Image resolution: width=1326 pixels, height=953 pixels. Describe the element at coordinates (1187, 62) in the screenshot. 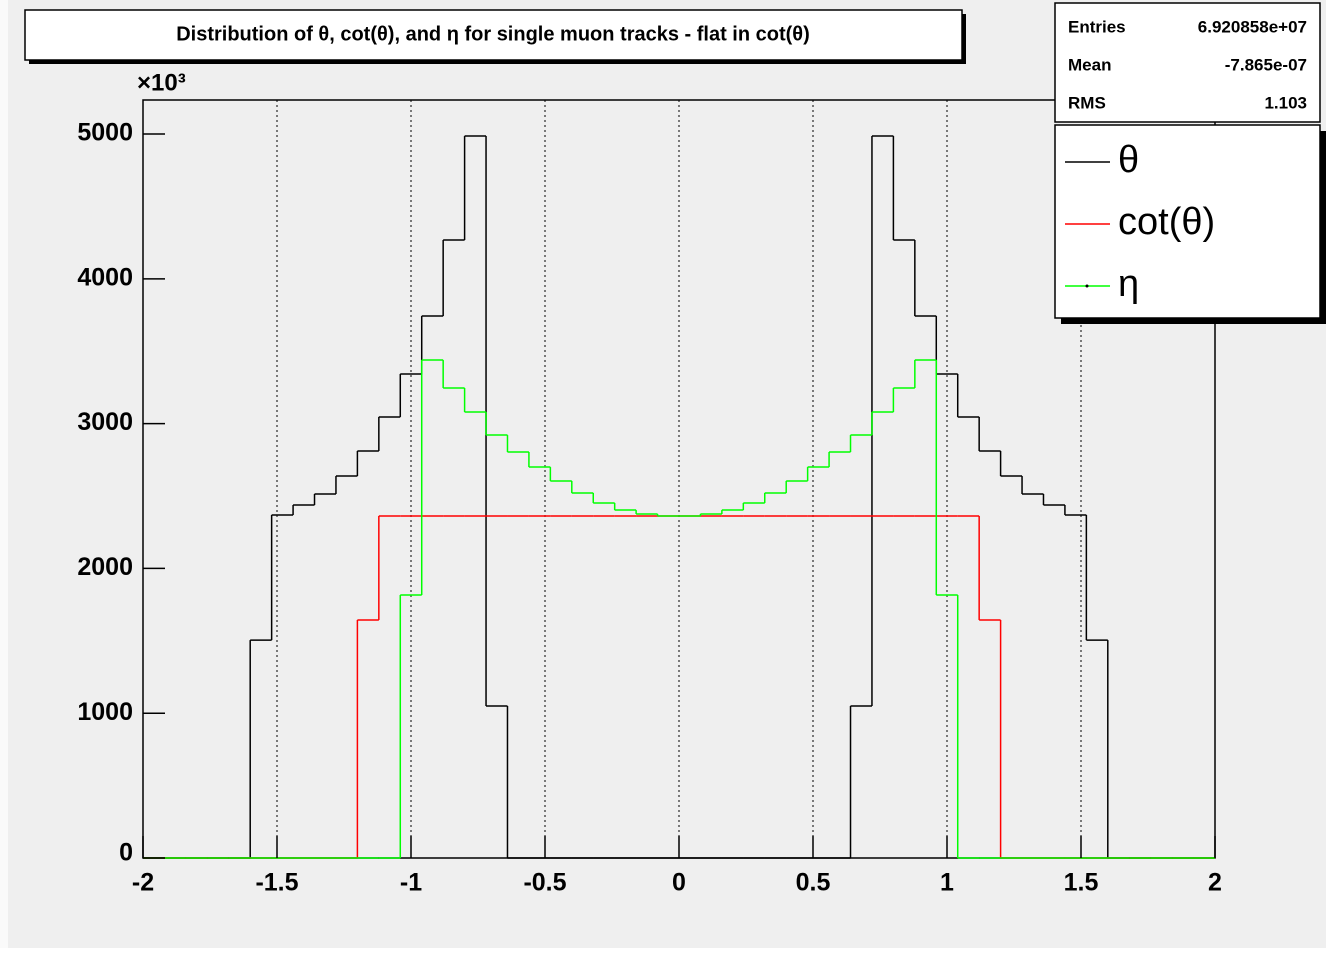

I see `stats-box` at that location.